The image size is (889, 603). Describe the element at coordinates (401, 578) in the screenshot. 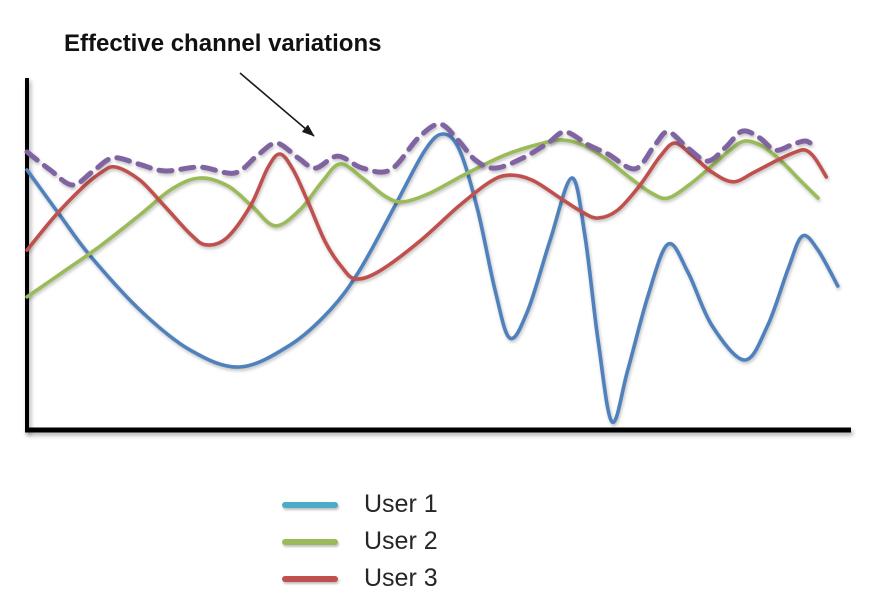

I see `legend-label: User 3` at that location.